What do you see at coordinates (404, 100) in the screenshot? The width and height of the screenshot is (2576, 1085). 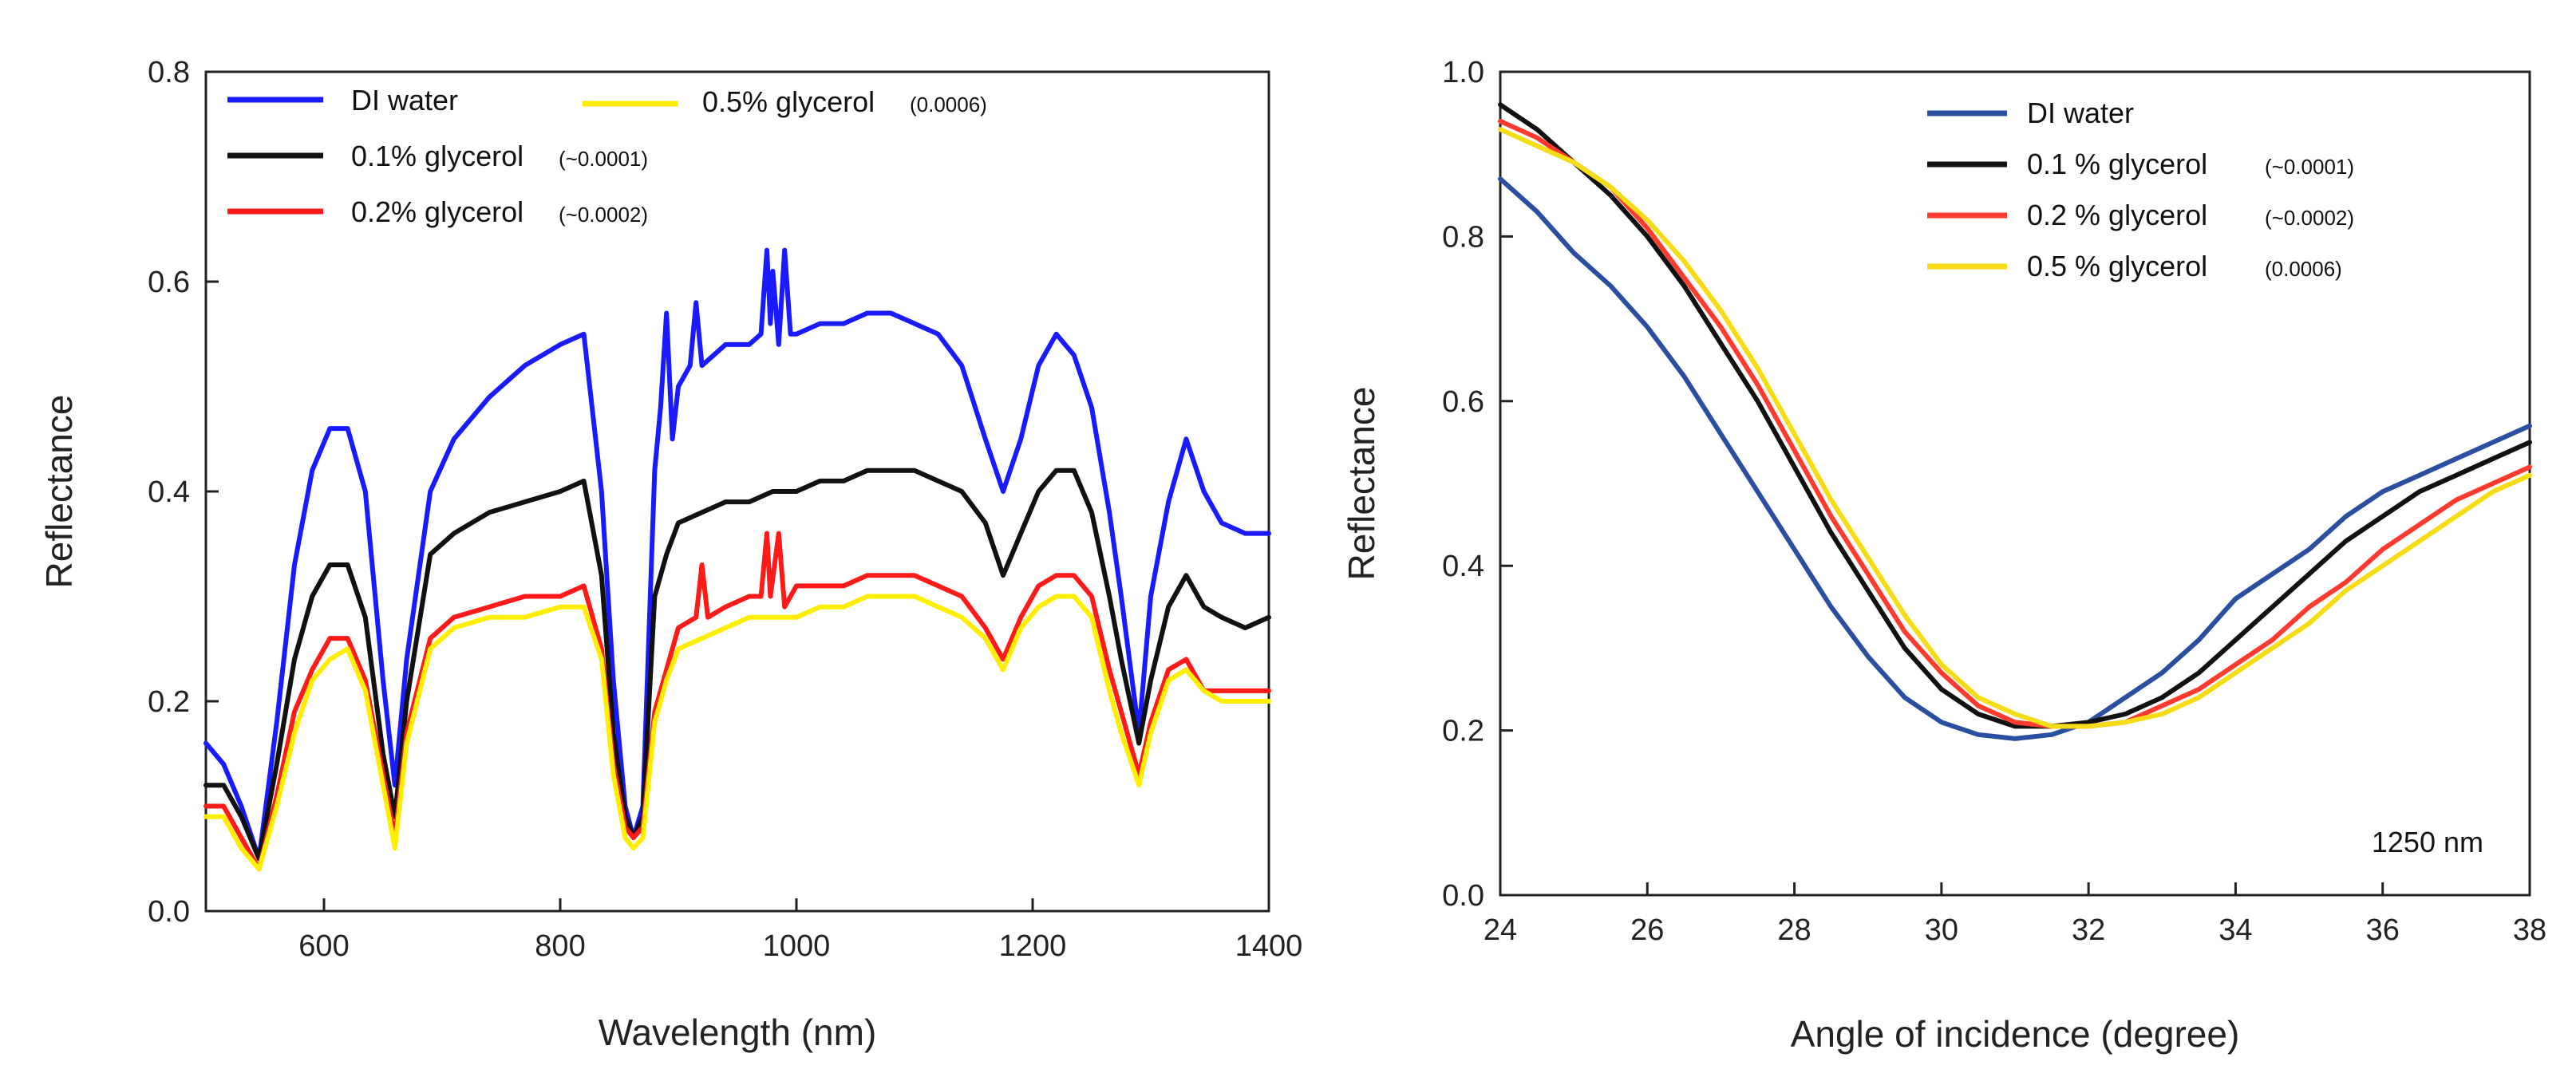 I see `left-legend-label-0: DI water` at bounding box center [404, 100].